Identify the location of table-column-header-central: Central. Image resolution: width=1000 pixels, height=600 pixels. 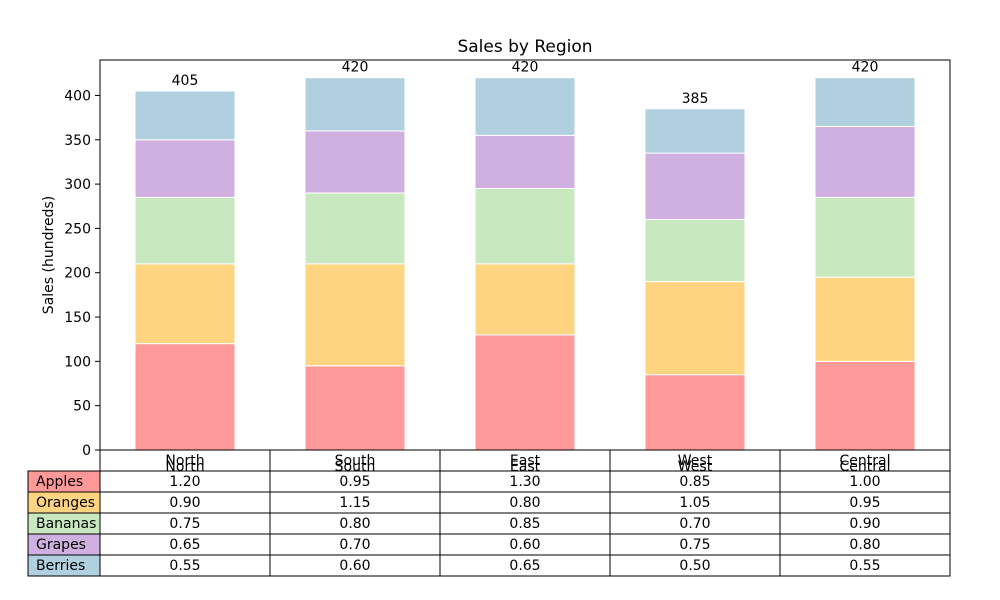
(865, 467).